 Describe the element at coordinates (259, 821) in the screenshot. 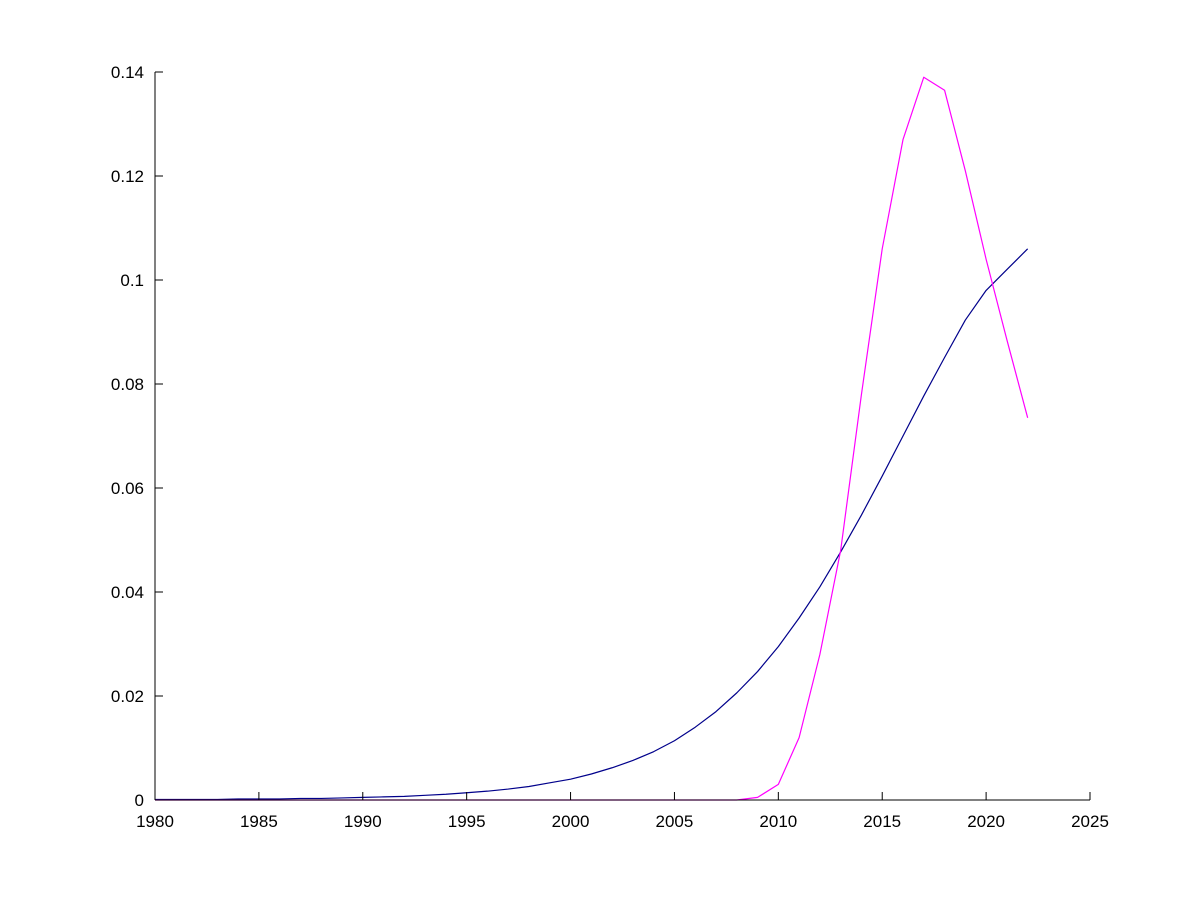

I see `x-tick-label: 1985` at that location.